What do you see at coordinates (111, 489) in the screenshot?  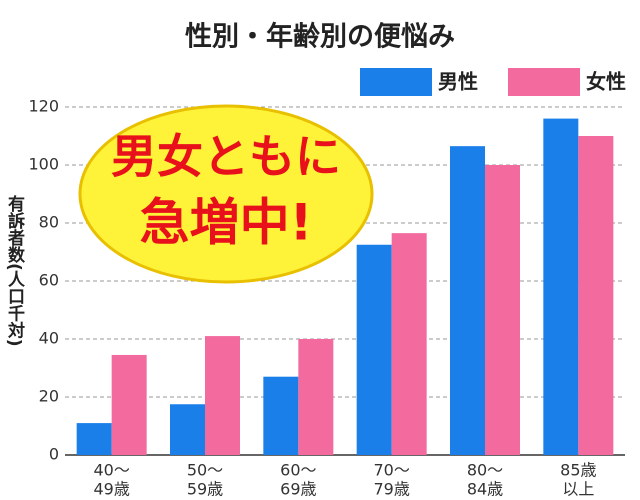 I see `x-tick-label: 49歳` at bounding box center [111, 489].